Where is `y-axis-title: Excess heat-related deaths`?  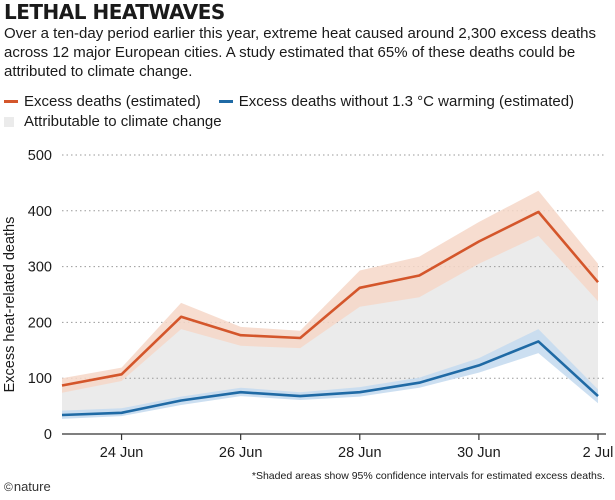 y-axis-title: Excess heat-related deaths is located at coordinates (10, 305).